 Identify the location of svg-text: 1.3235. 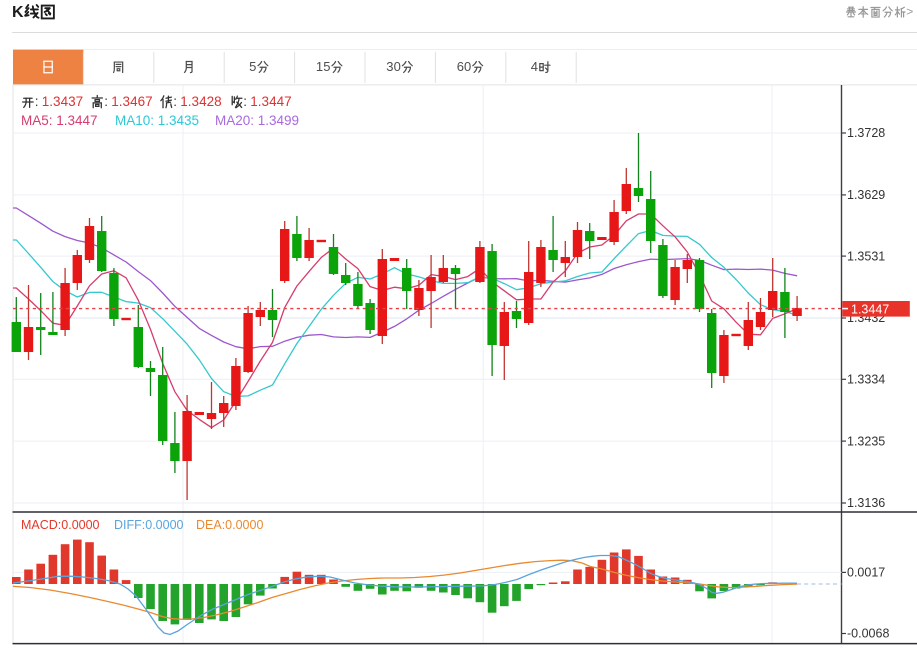
(866, 441).